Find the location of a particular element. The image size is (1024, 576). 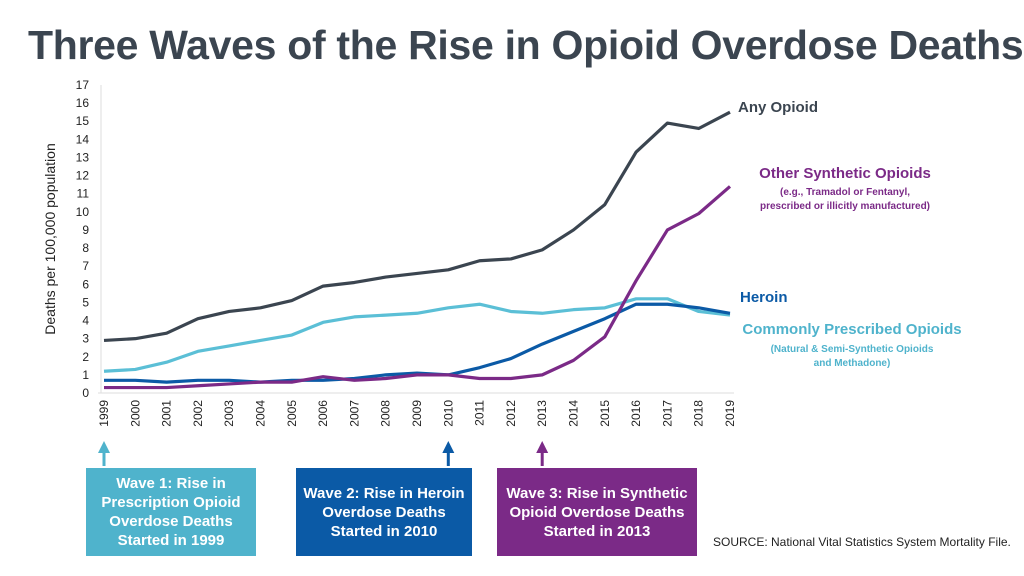

legend-any-opioid: Any Opioid is located at coordinates (778, 107).